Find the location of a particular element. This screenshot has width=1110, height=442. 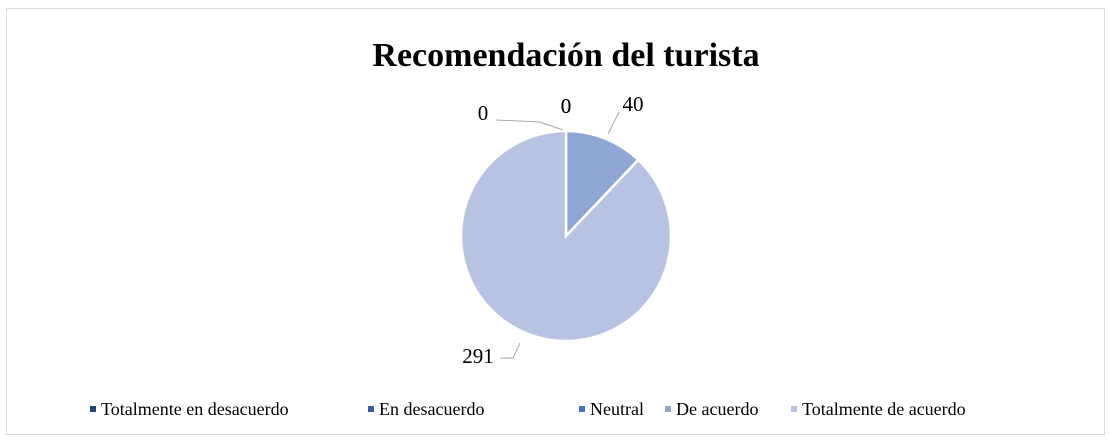

legend-label: De acuerdo is located at coordinates (717, 409).